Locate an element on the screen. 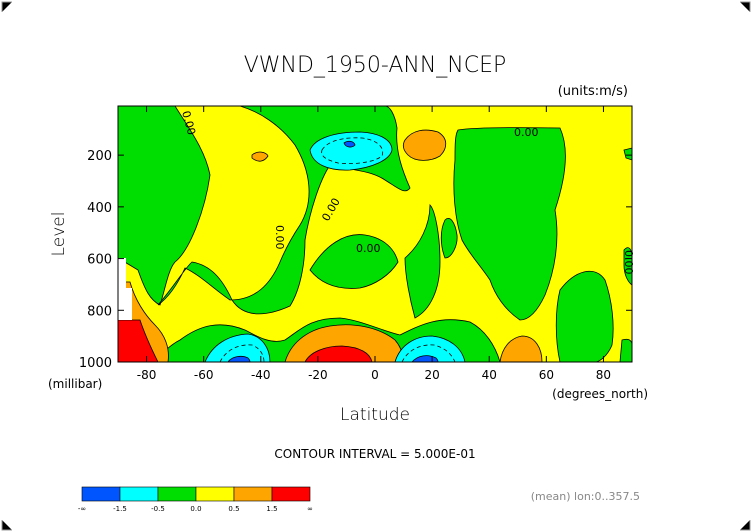  colorbar-tick-label: ∞ is located at coordinates (310, 509).